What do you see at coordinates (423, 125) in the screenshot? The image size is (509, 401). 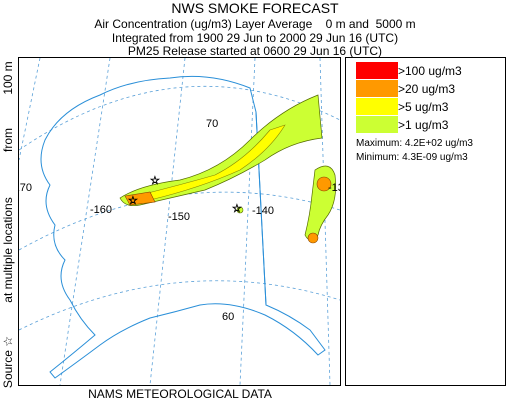 I see `legend-label: >1 ug/m3` at bounding box center [423, 125].